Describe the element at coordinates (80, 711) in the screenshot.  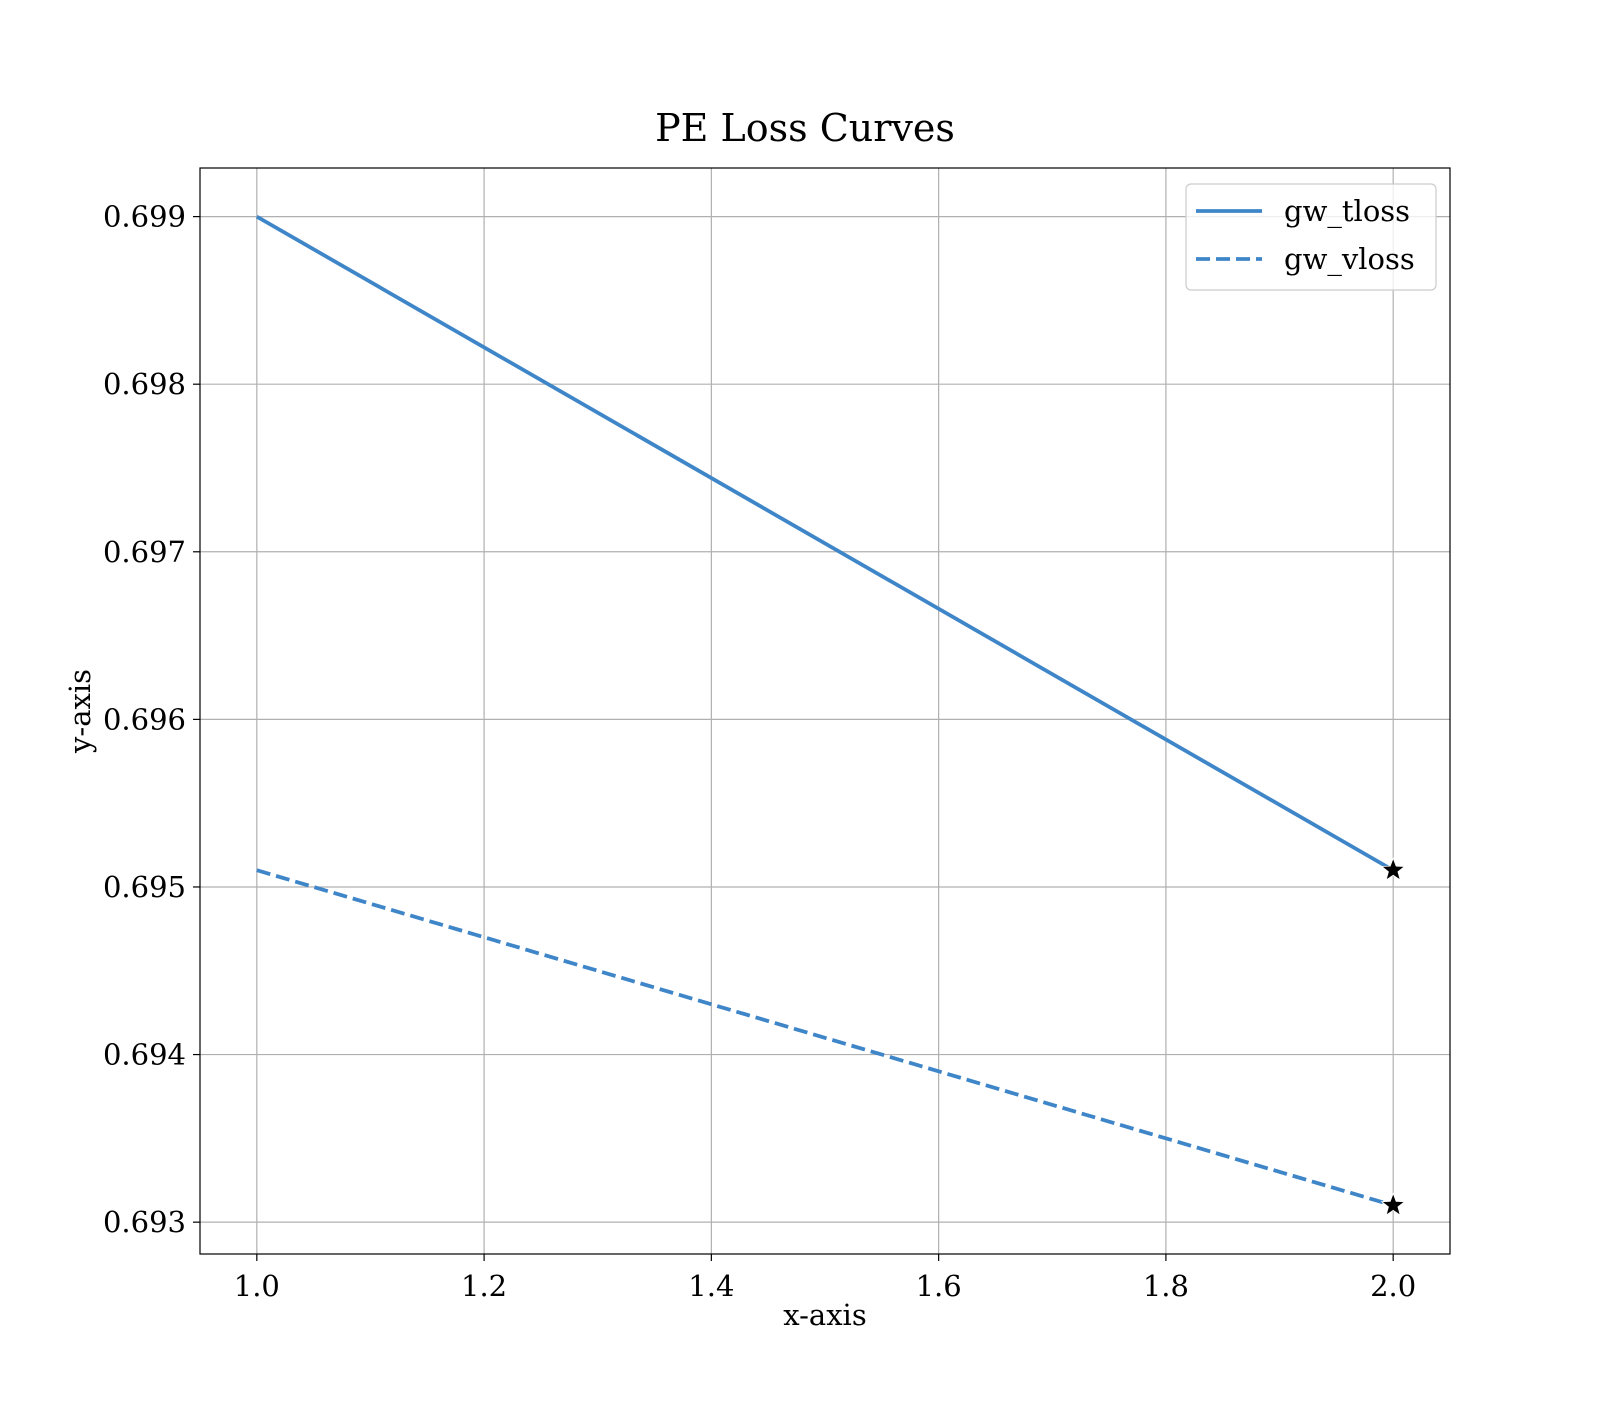
I see `y-axis-label: y-axis` at that location.